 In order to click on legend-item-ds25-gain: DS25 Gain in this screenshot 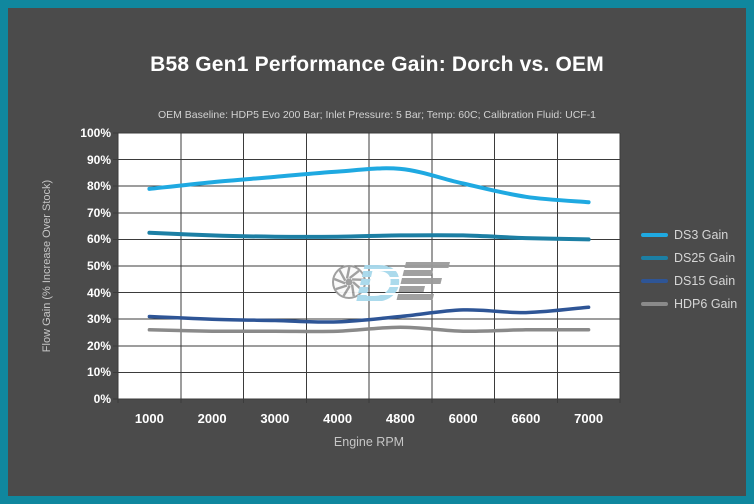, I will do `click(689, 257)`.